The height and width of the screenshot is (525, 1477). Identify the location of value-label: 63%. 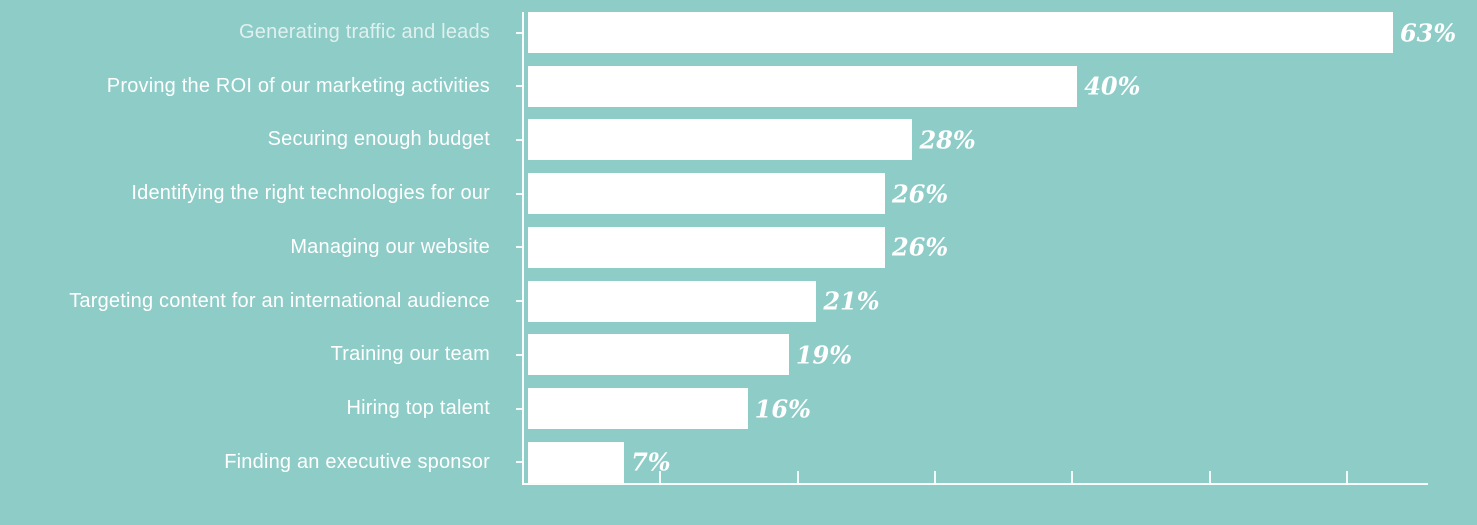
(1428, 32).